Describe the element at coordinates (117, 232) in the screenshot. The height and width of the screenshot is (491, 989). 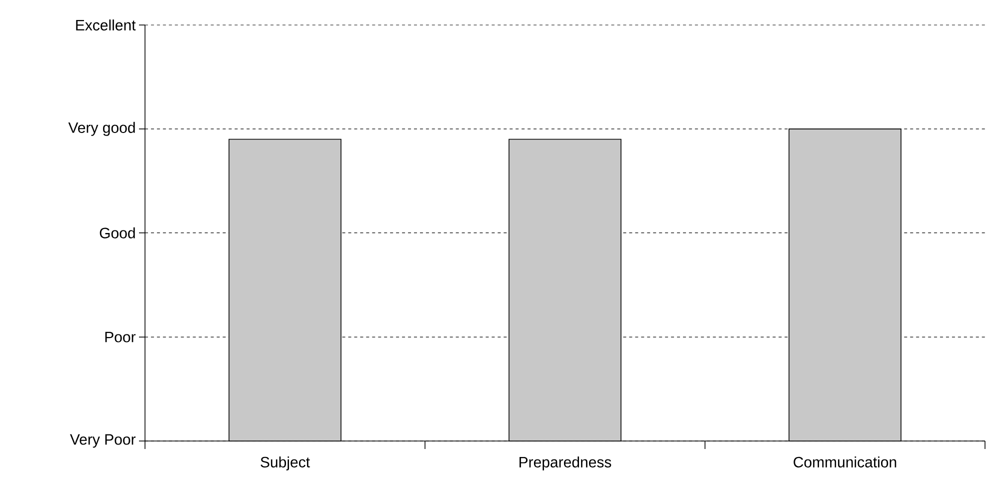
I see `ref-line-label: Good` at that location.